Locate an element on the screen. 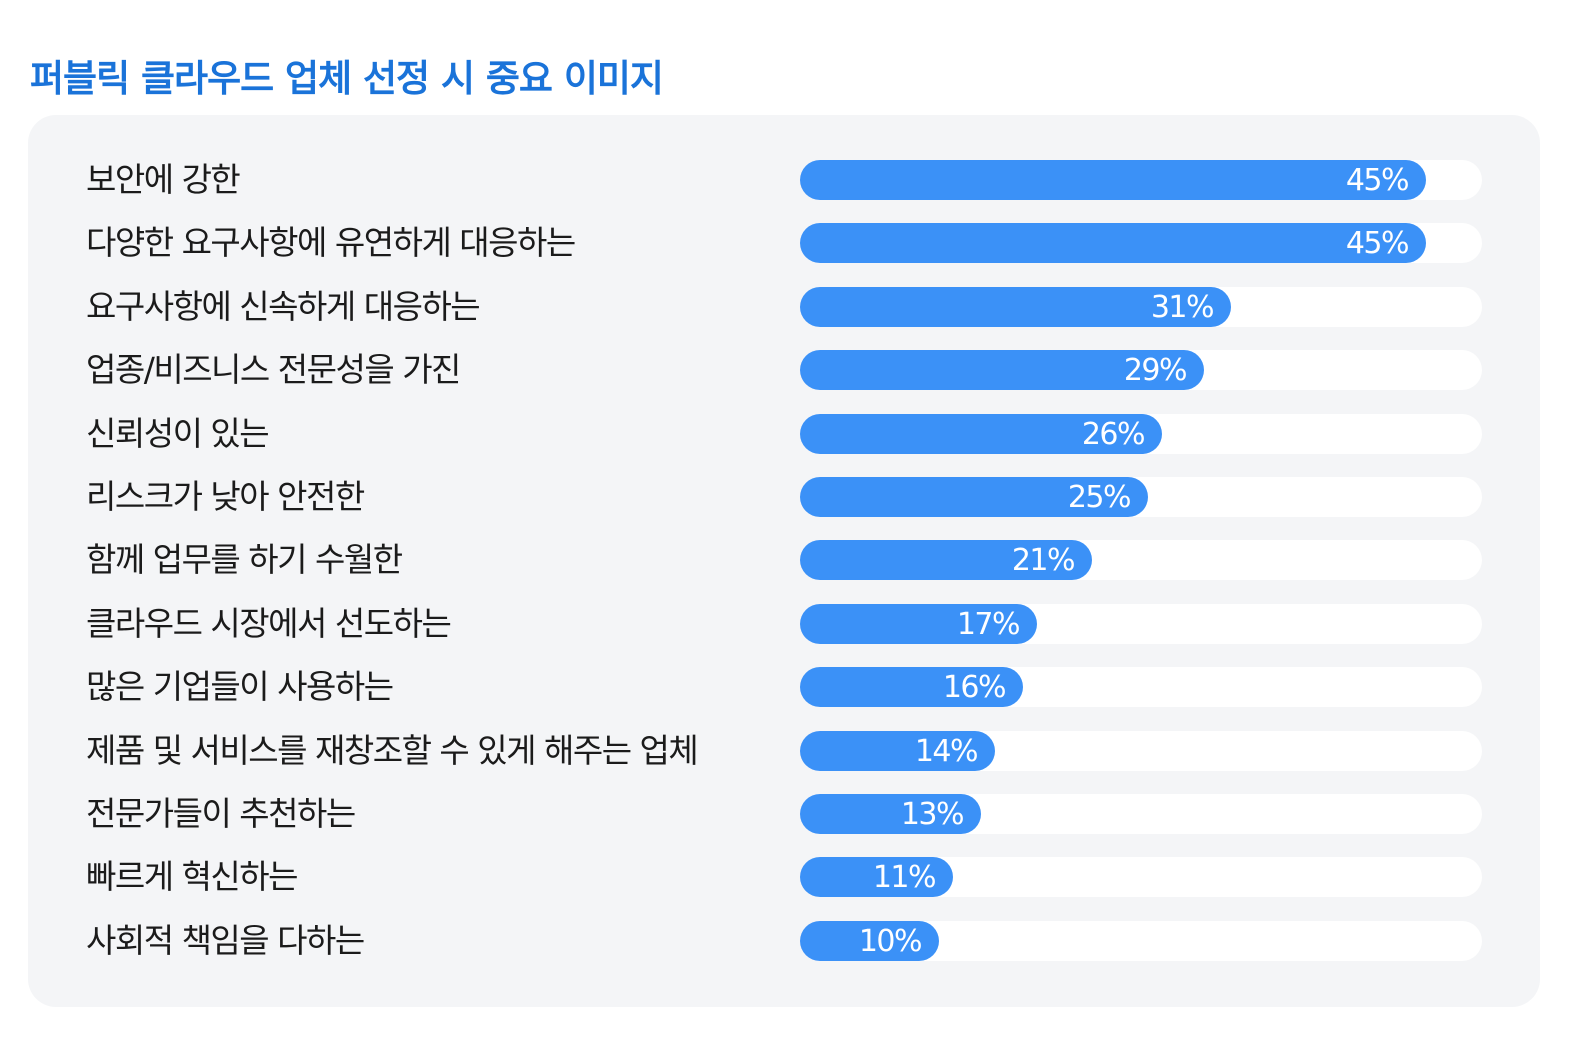  bar-track: 31% is located at coordinates (1141, 307).